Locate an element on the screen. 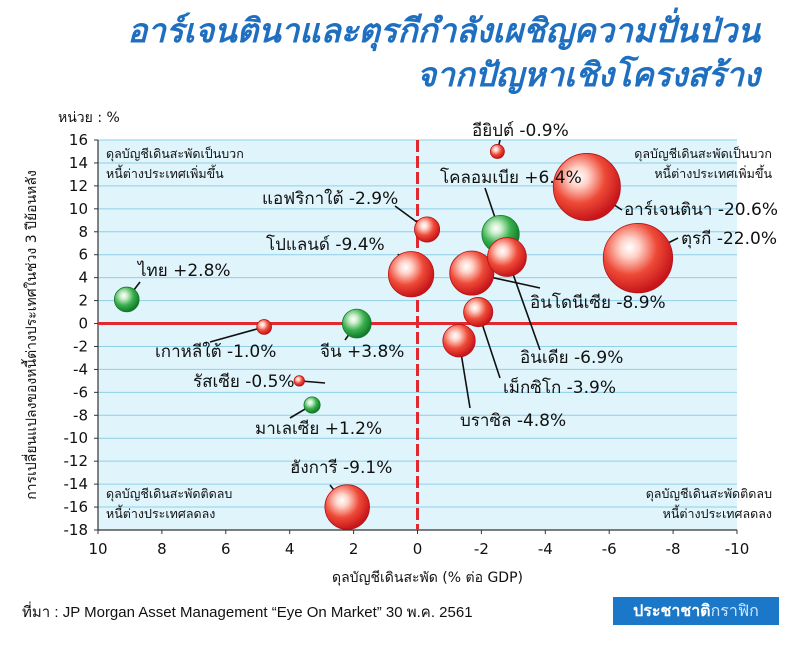  bubble-label: เกาหลีใต้ -1.0% is located at coordinates (215, 351).